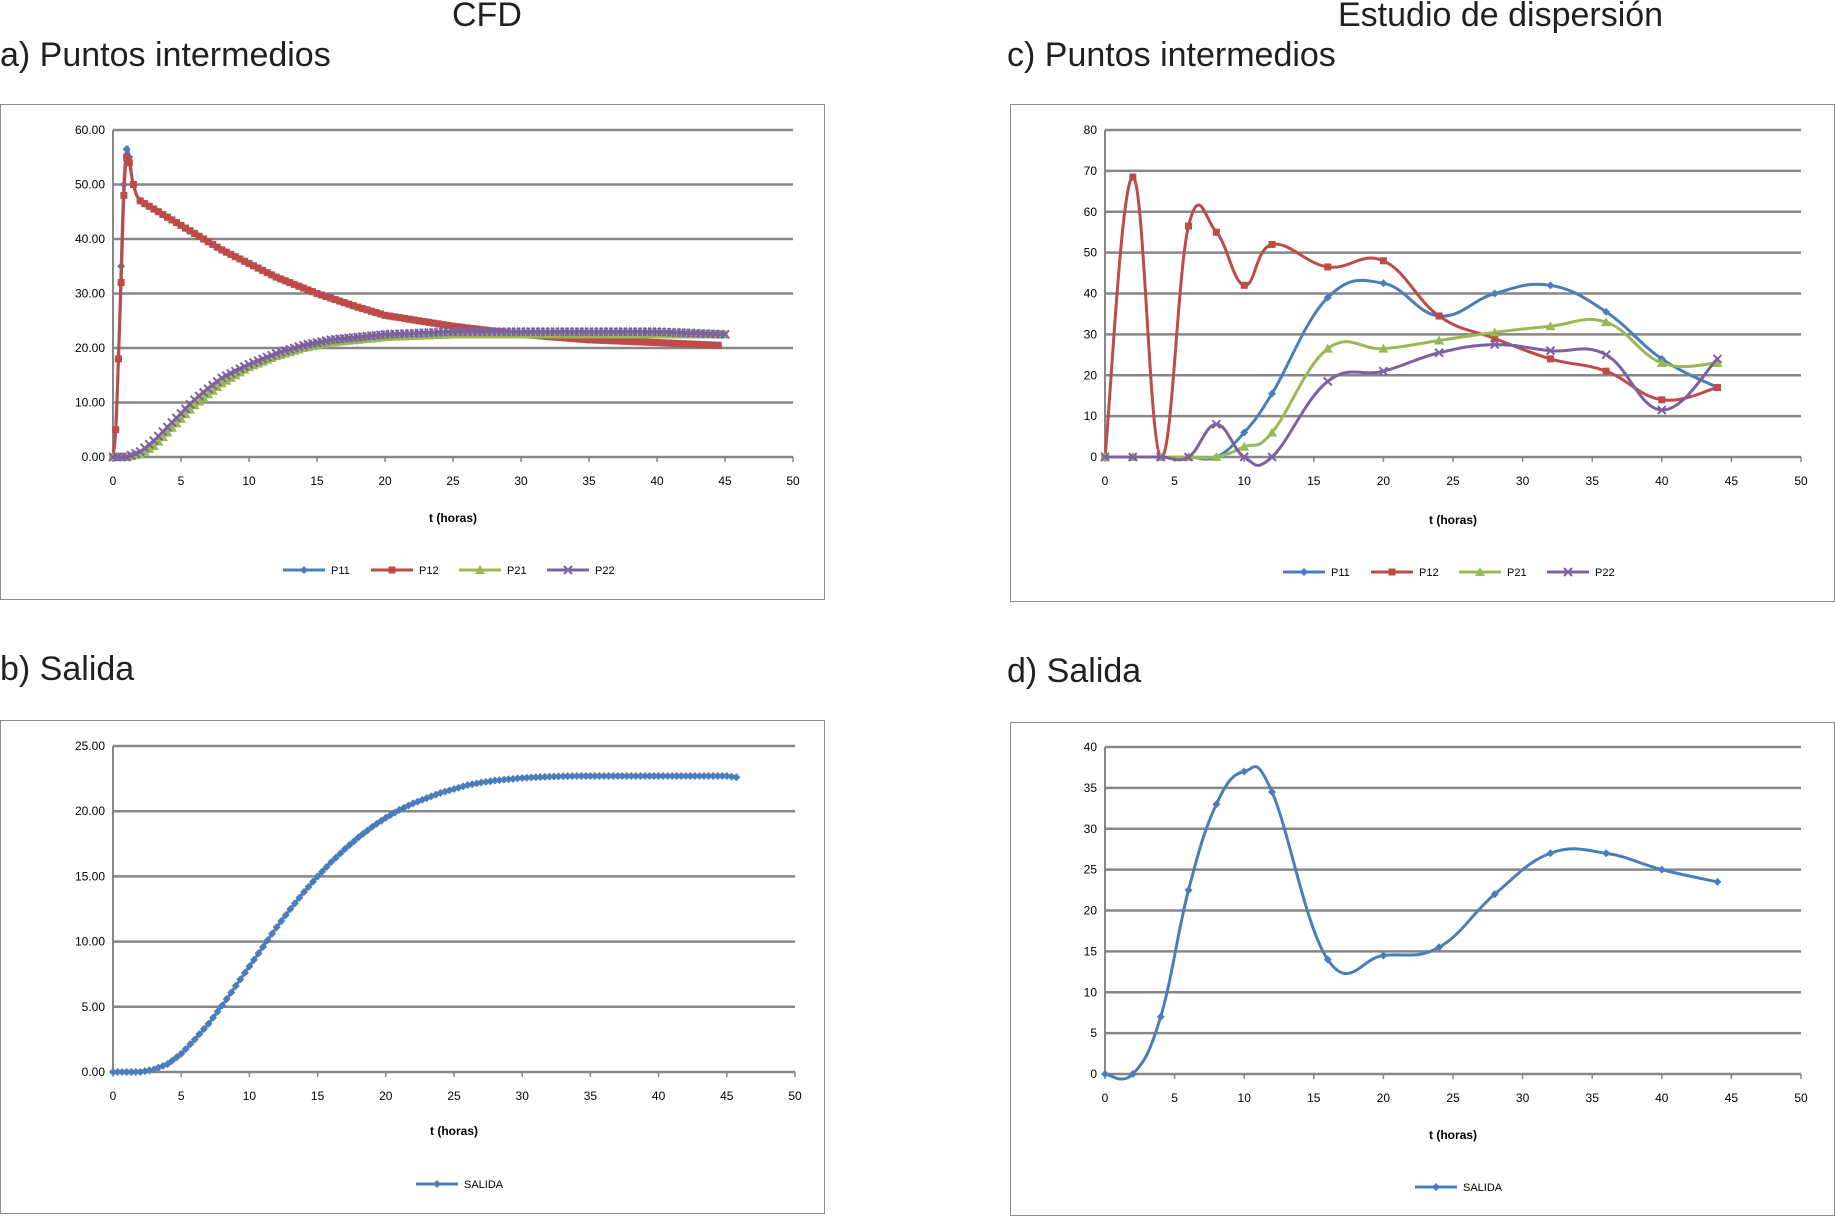  I want to click on x-tick-label: 45, so click(1732, 1098).